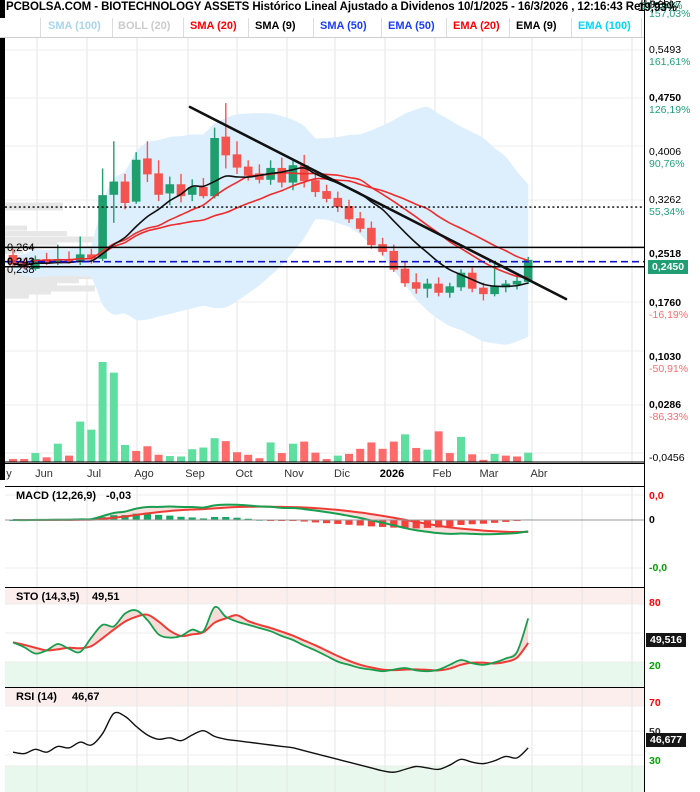  Describe the element at coordinates (670, 62) in the screenshot. I see `price-tick-pct-1: 161,61%` at that location.